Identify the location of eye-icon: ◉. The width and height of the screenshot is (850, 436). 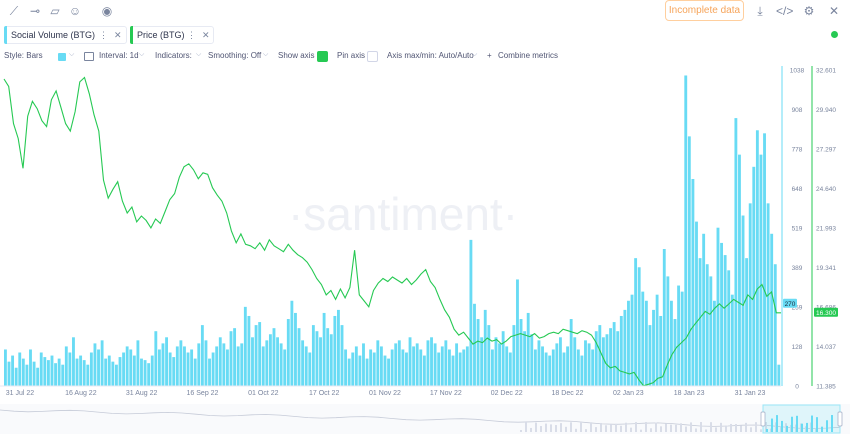
(107, 11).